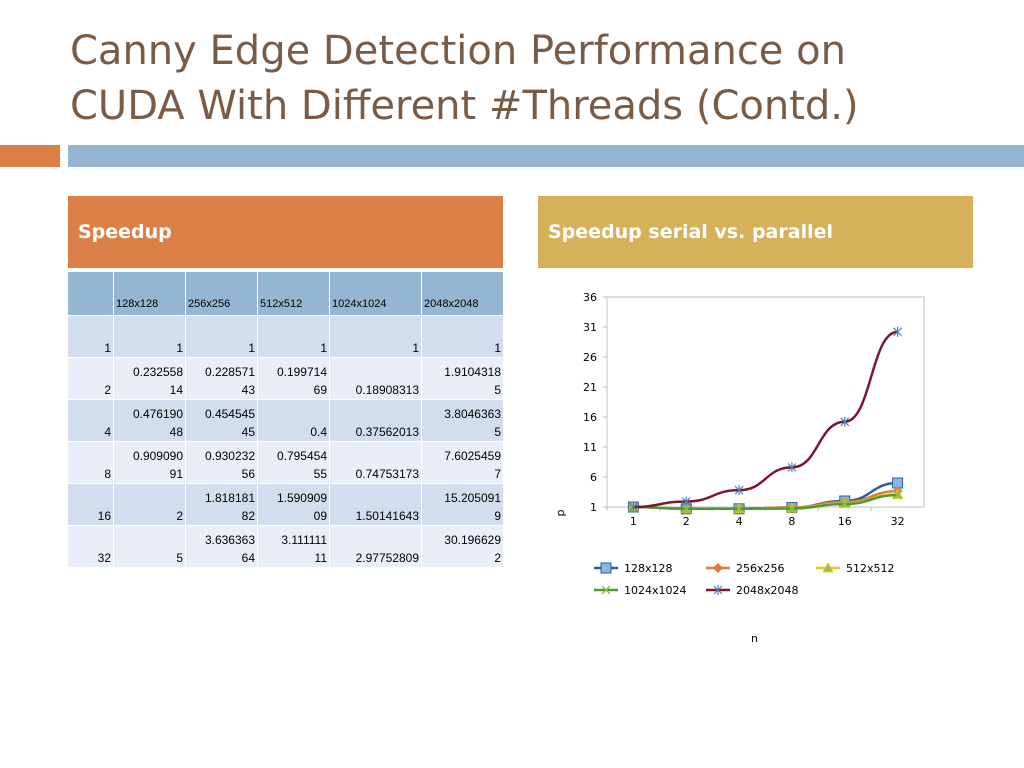  I want to click on table-cell: 0.74753173, so click(376, 463).